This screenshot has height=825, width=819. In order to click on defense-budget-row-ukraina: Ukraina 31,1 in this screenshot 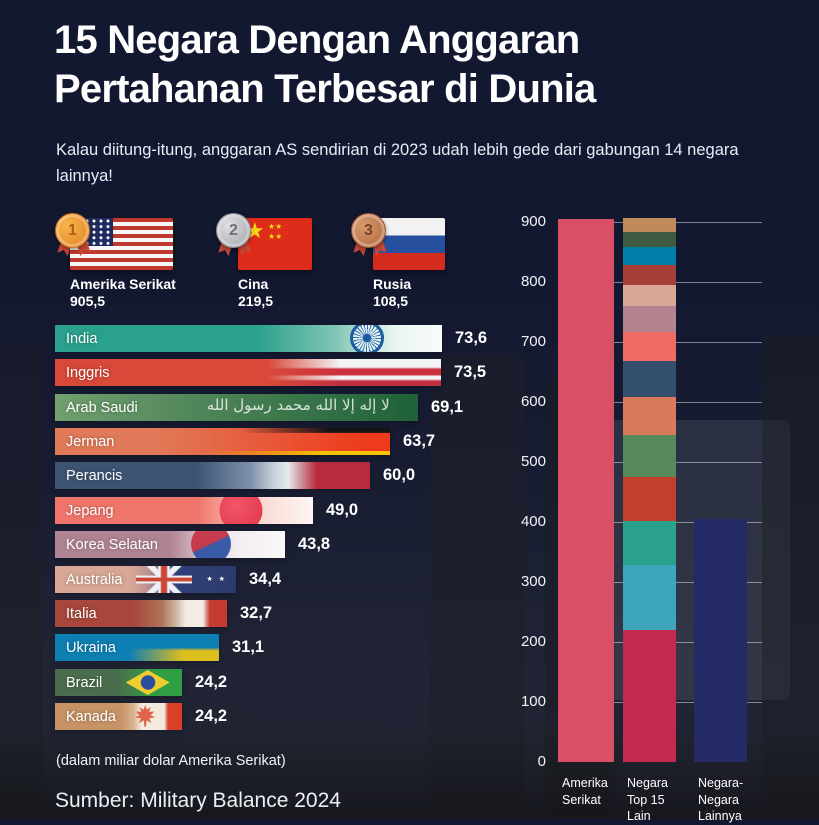, I will do `click(290, 647)`.